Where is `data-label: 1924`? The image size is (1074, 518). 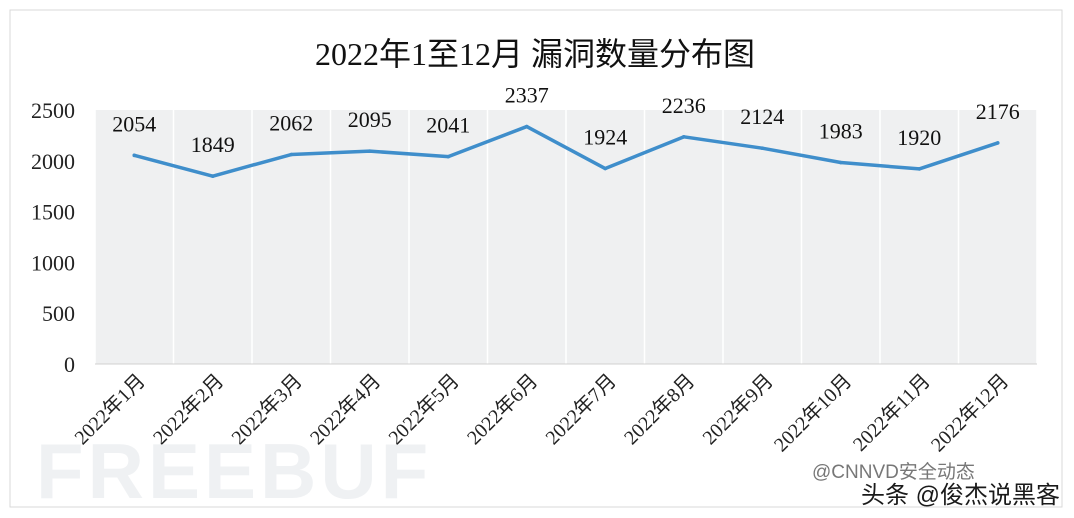 data-label: 1924 is located at coordinates (605, 137).